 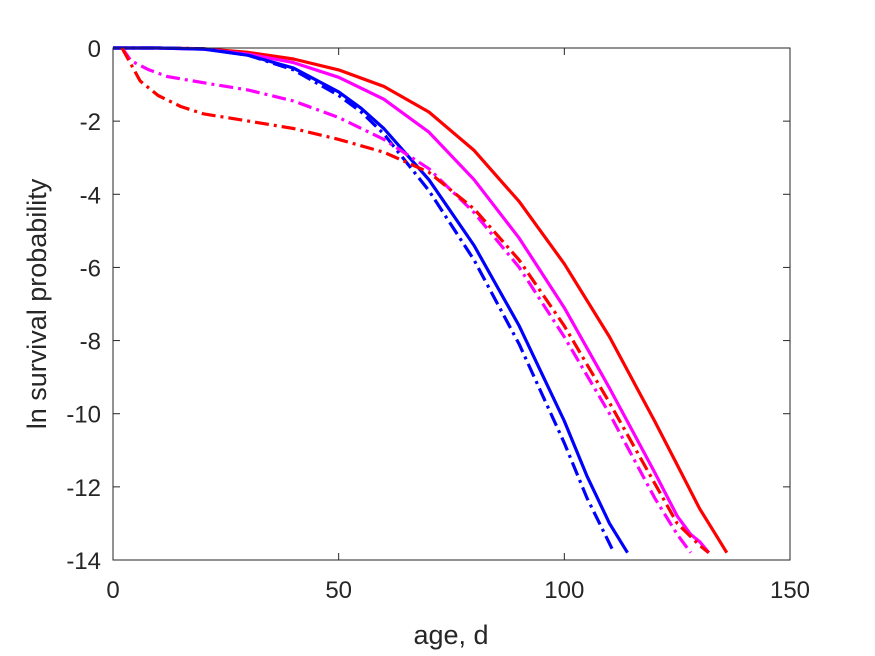 I want to click on y-tick-label: -4, so click(x=90, y=195).